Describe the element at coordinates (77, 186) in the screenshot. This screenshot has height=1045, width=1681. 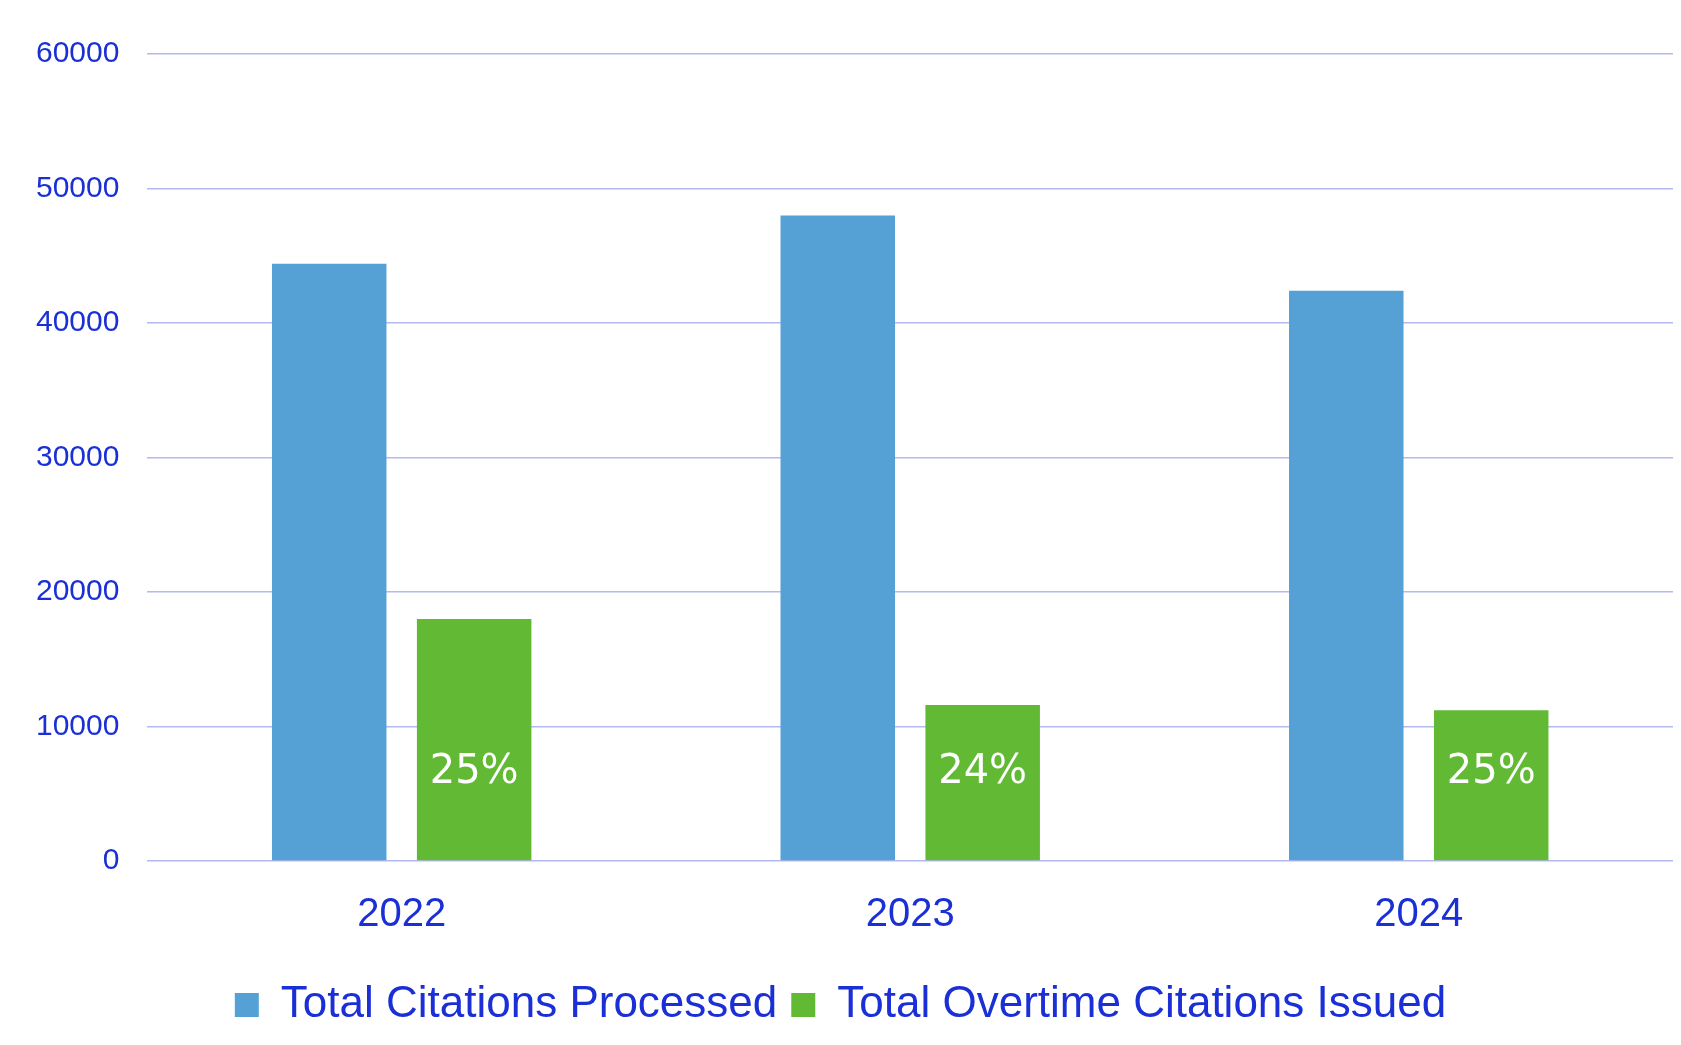
I see `y-tick-label: 50000` at that location.